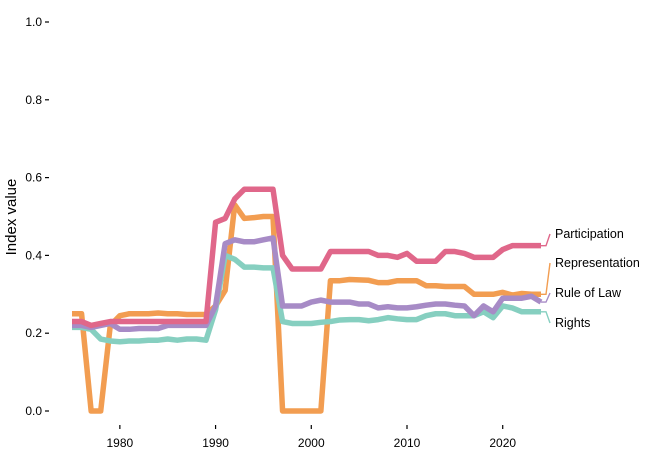 The width and height of the screenshot is (668, 472). What do you see at coordinates (33, 100) in the screenshot?
I see `y-tick-label: 0.8` at bounding box center [33, 100].